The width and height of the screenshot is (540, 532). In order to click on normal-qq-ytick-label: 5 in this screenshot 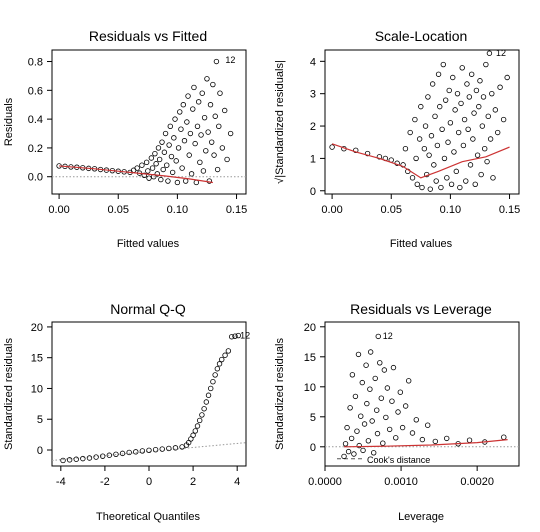, I will do `click(40, 420)`.